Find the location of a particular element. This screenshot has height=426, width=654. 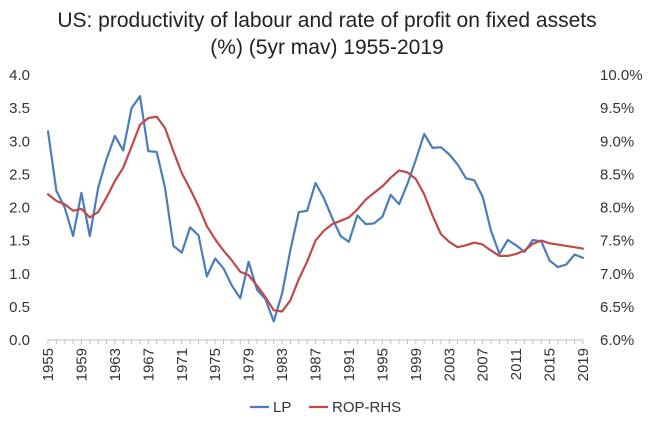

right-tick-label: 9.0% is located at coordinates (617, 141).